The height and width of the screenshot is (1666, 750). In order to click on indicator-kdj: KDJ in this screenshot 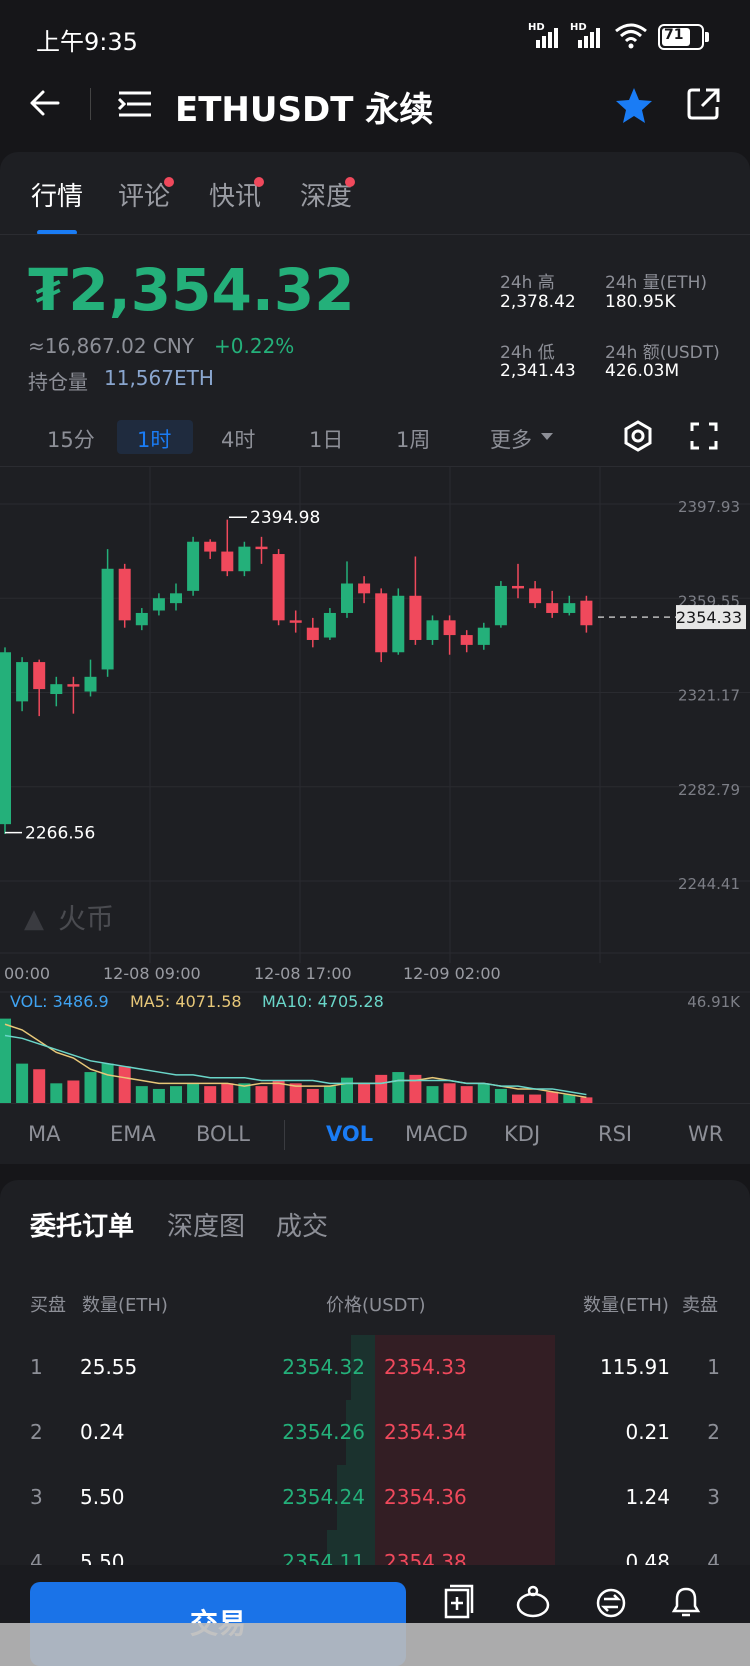, I will do `click(522, 1134)`.